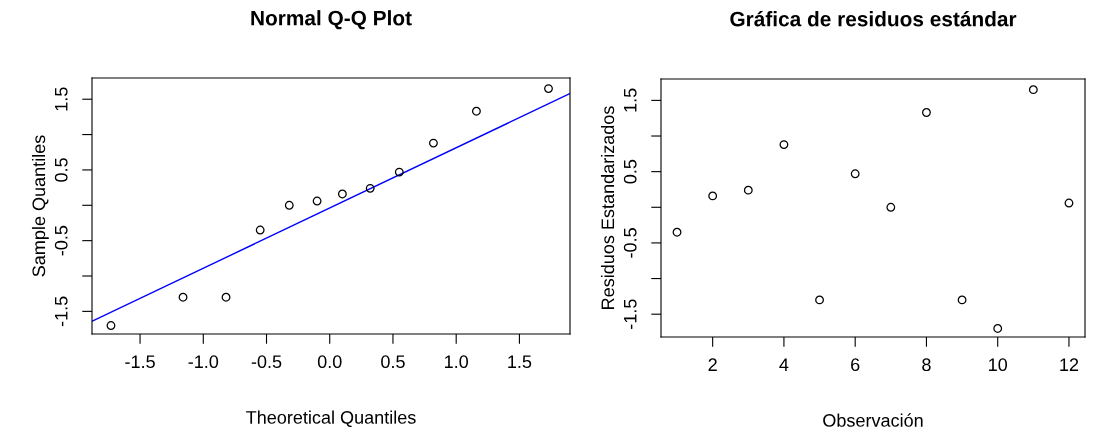  What do you see at coordinates (203, 362) in the screenshot?
I see `x-tick-label: -1.0` at bounding box center [203, 362].